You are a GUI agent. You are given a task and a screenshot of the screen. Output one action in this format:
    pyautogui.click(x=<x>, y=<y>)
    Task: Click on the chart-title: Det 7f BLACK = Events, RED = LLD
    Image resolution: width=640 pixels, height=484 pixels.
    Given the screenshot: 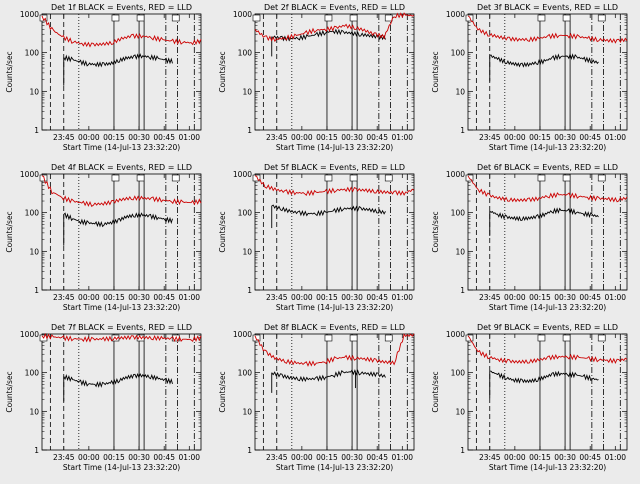 What is the action you would take?
    pyautogui.click(x=121, y=327)
    